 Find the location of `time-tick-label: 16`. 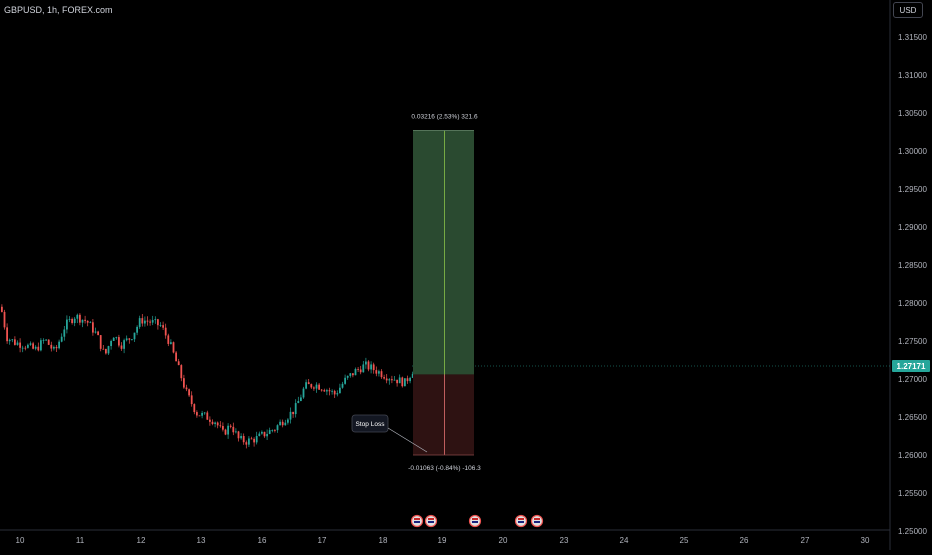

time-tick-label: 16 is located at coordinates (262, 540).